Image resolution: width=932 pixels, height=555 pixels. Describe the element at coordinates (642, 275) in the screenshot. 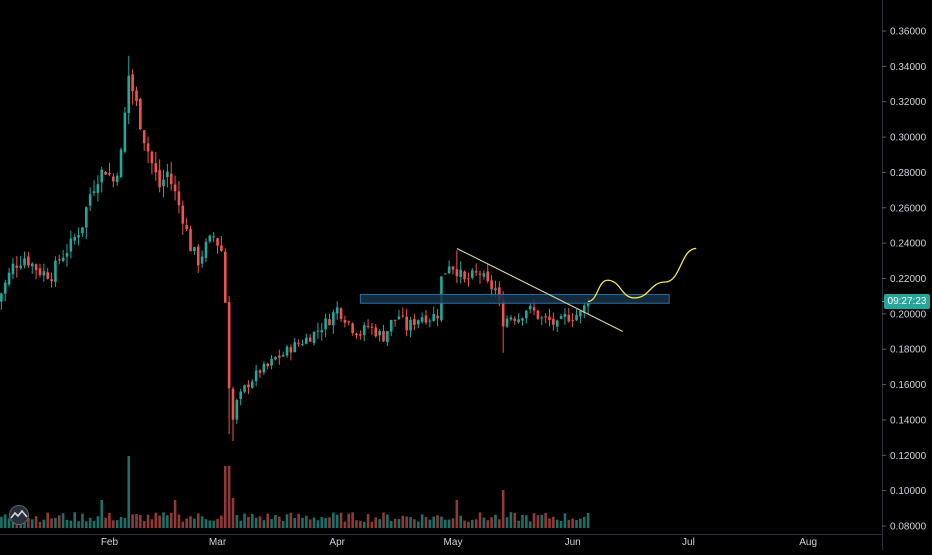

I see `projection-path` at that location.